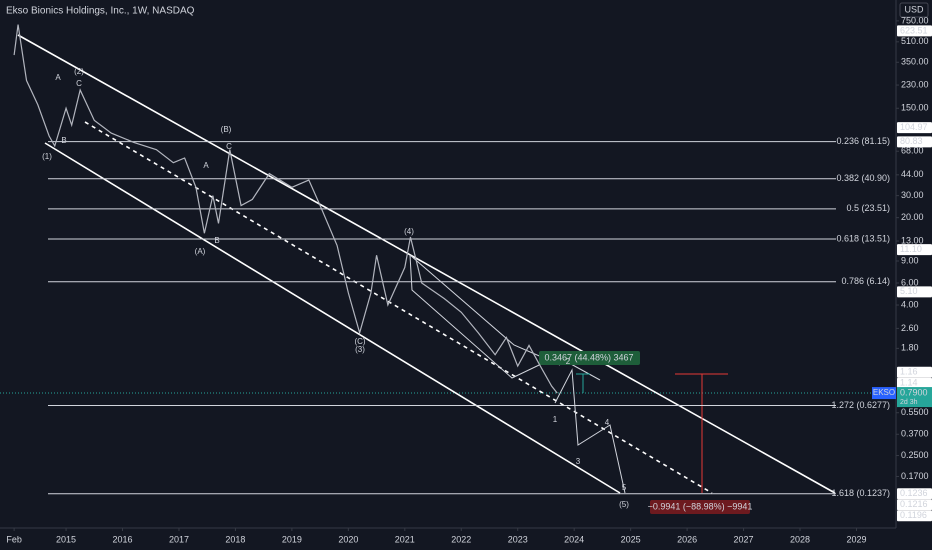 The image size is (932, 550). I want to click on fib-label: 0.5 (23.51), so click(868, 208).